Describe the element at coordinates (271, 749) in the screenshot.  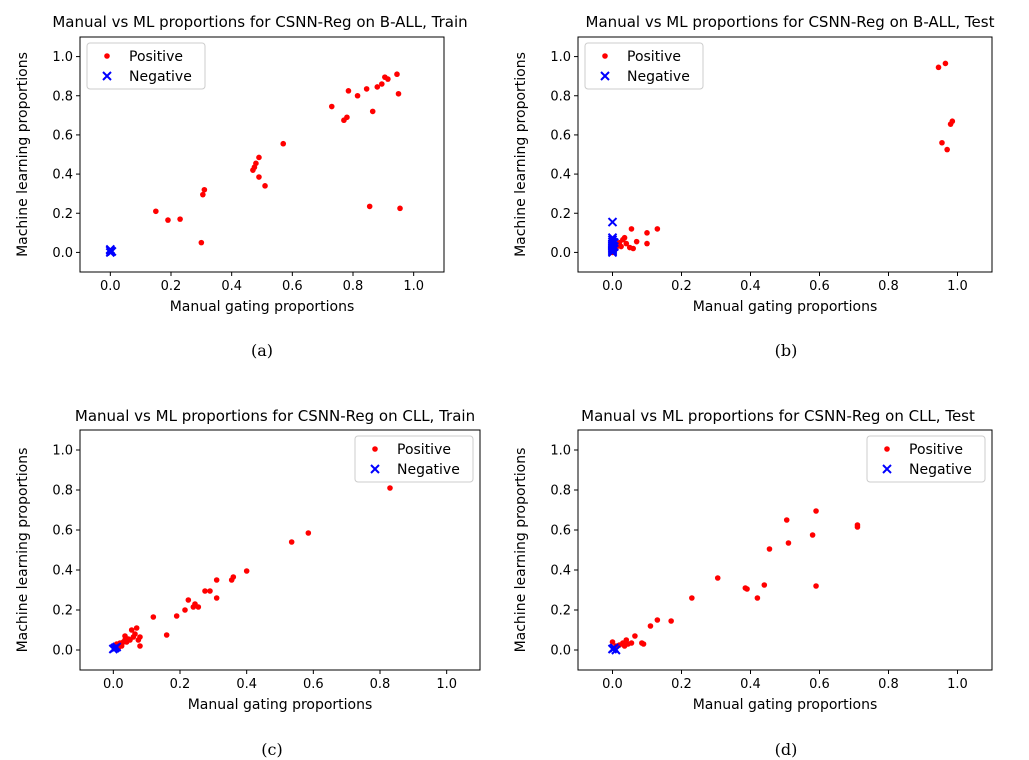
I see `panel-caption: (c)` at that location.